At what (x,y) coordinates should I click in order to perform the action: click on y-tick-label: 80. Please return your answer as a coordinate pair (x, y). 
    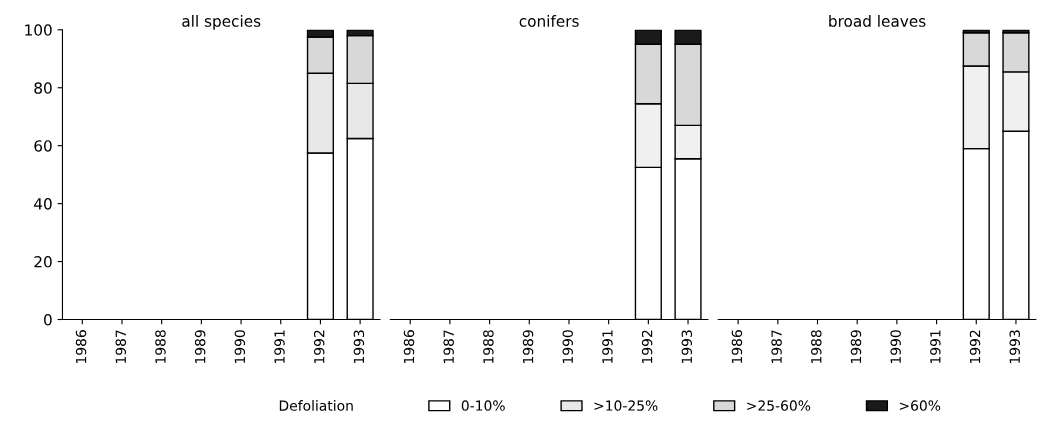
    Looking at the image, I should click on (43, 88).